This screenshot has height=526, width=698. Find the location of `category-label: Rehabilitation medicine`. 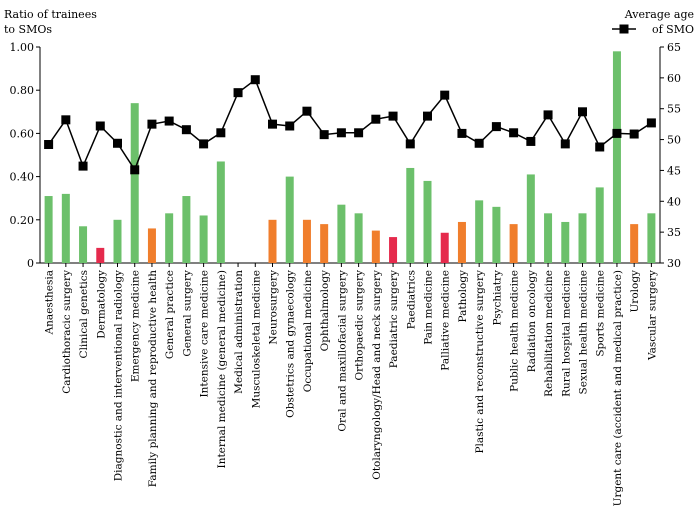

category-label: Rehabilitation medicine is located at coordinates (549, 333).